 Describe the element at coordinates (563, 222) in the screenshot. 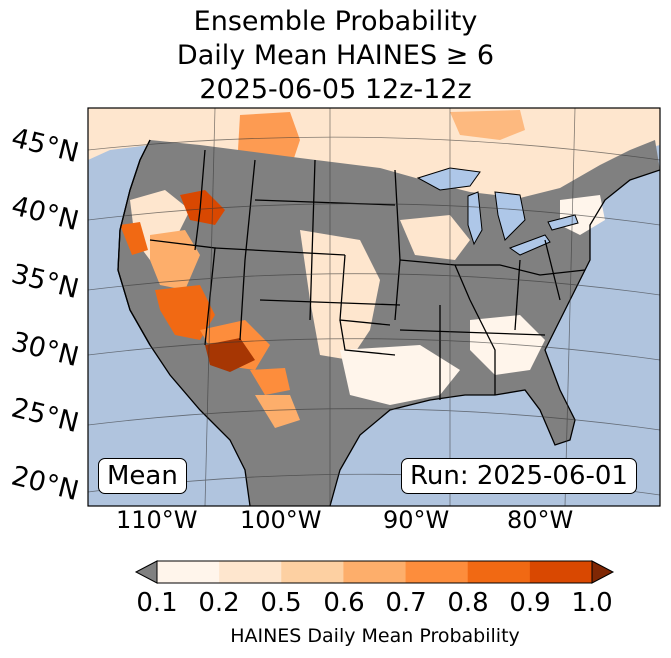

I see `lake-ontario` at that location.